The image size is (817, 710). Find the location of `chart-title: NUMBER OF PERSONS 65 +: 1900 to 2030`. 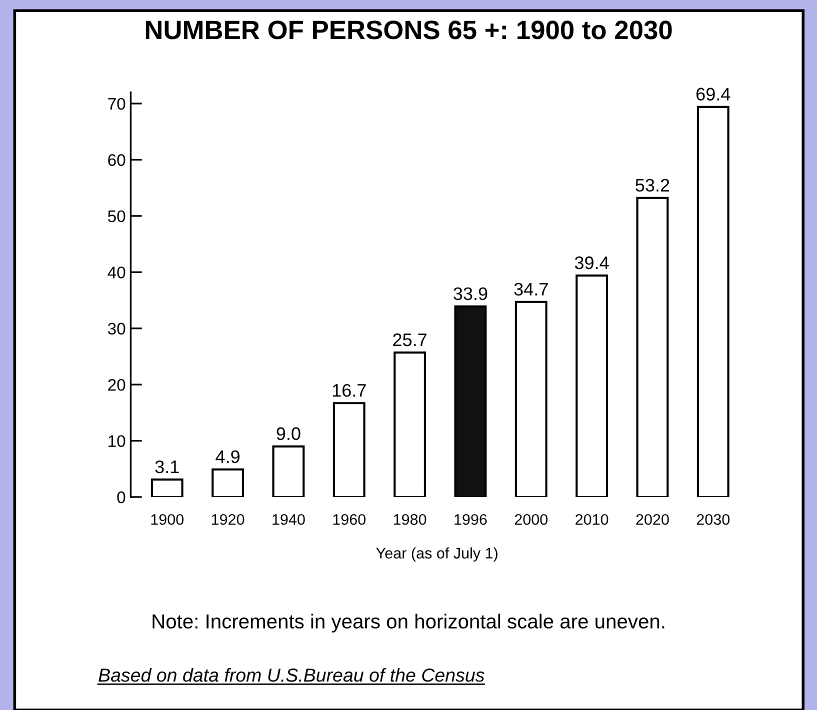

chart-title: NUMBER OF PERSONS 65 +: 1900 to 2030 is located at coordinates (409, 30).